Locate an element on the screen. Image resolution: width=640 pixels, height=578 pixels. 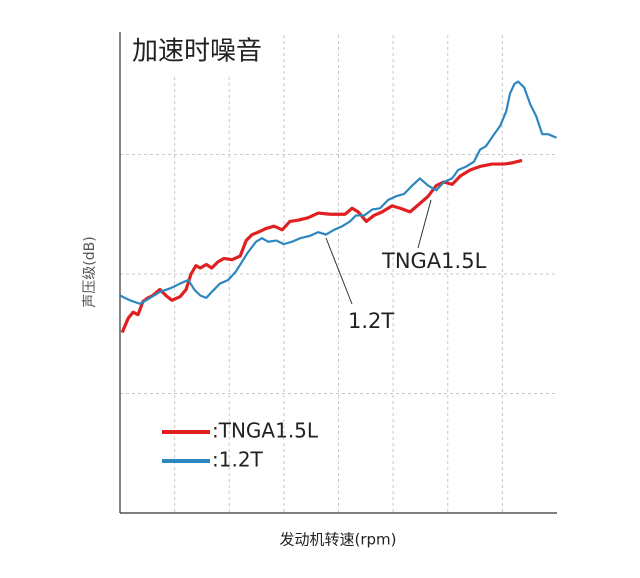
annotation: 1.2T is located at coordinates (371, 321).